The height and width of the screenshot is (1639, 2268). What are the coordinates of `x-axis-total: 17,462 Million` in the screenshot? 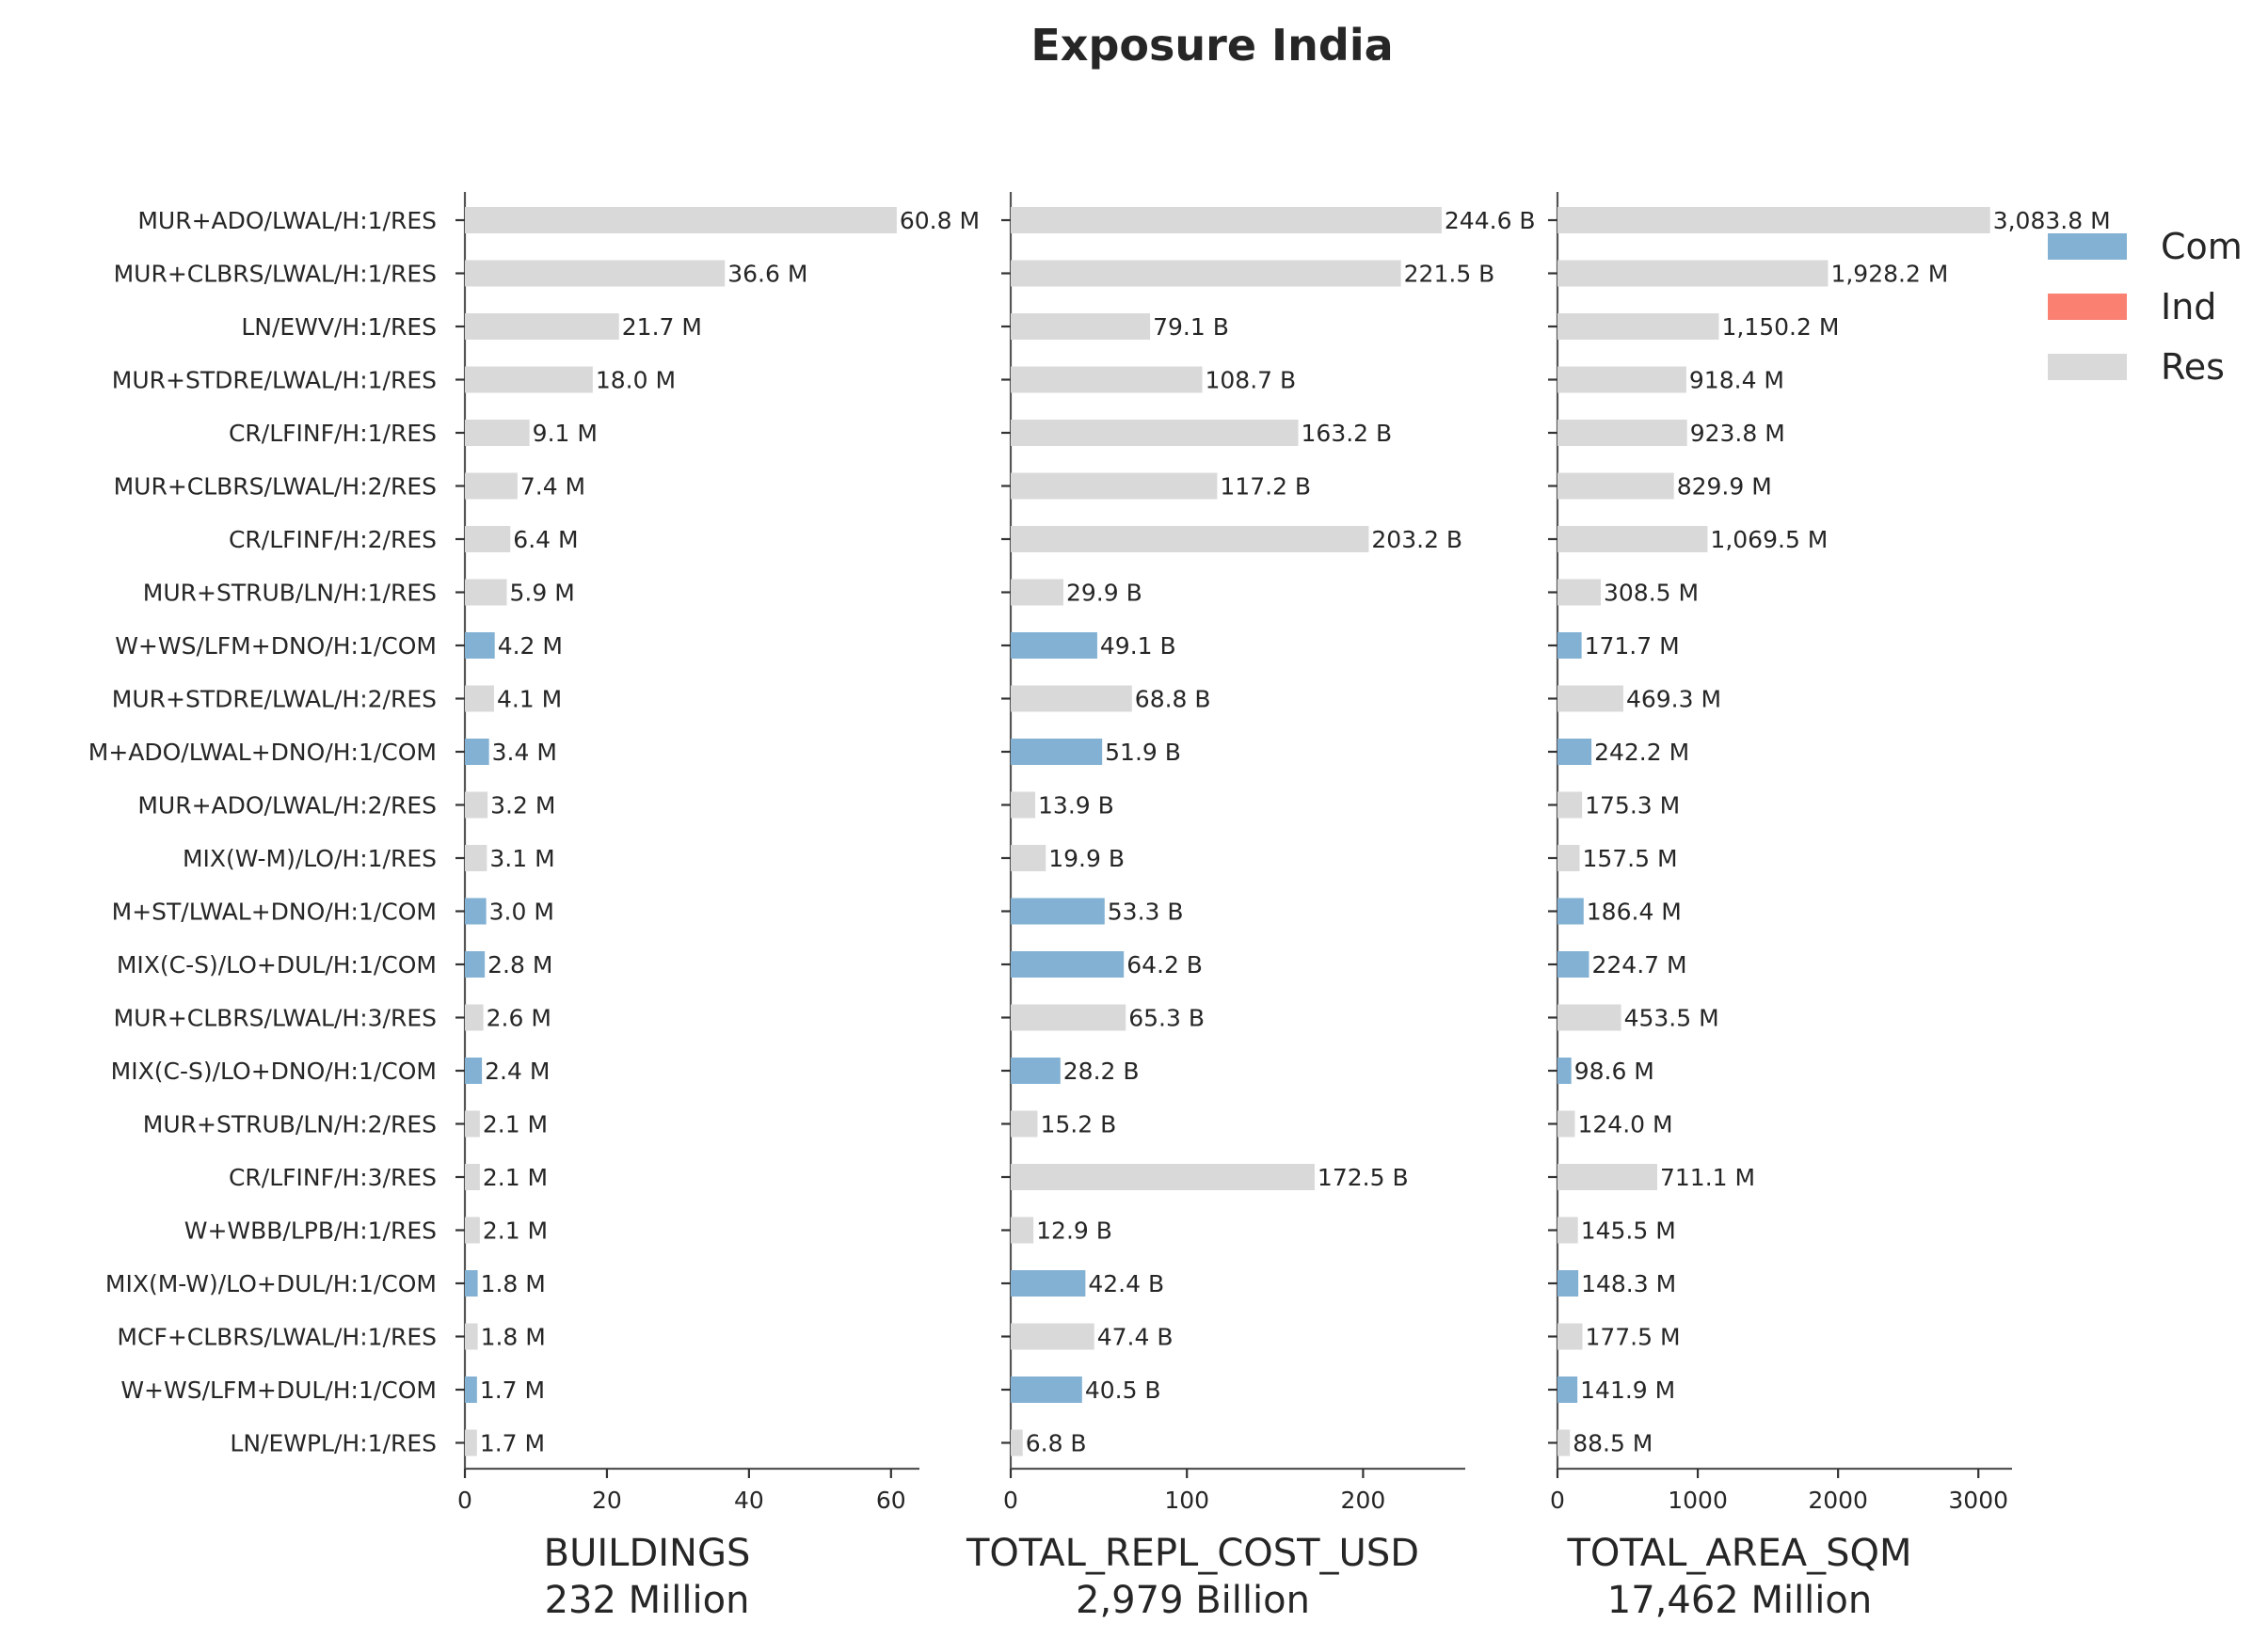 It's located at (1739, 1600).